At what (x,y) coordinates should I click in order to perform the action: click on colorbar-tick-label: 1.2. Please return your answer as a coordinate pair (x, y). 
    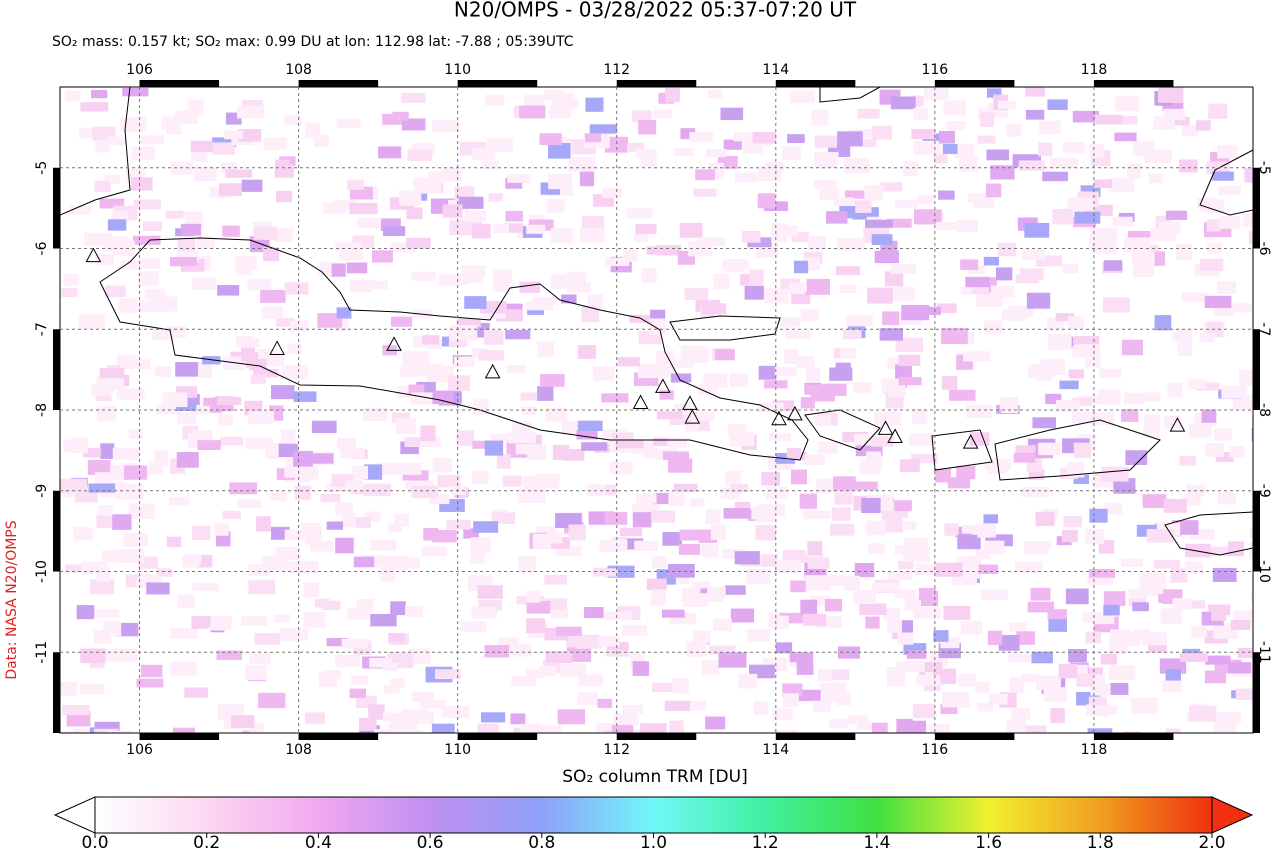
    Looking at the image, I should click on (765, 843).